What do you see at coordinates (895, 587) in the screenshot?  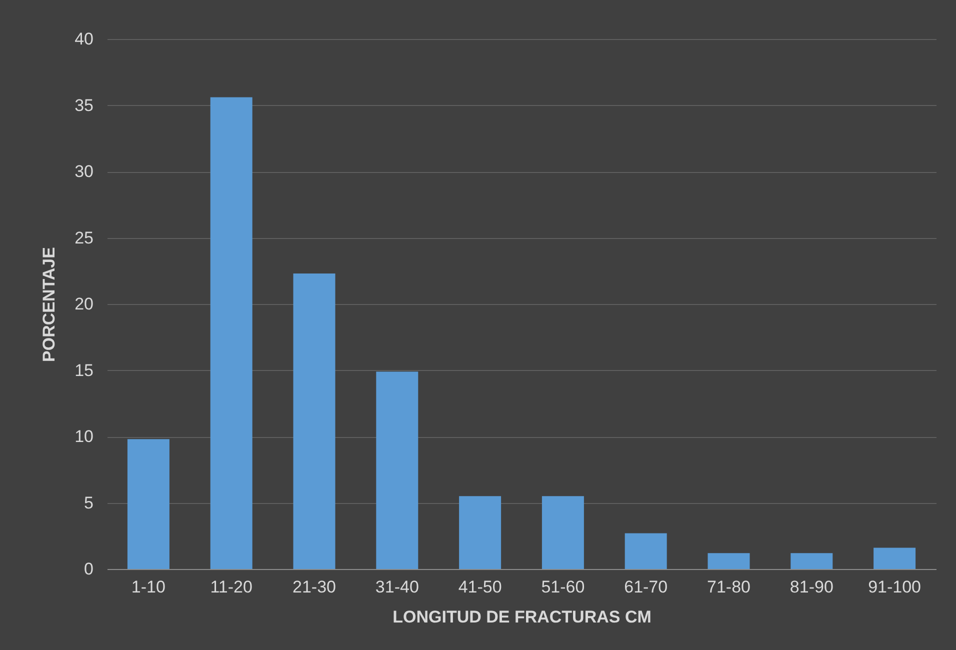 I see `x-tick-label: 91-100` at bounding box center [895, 587].